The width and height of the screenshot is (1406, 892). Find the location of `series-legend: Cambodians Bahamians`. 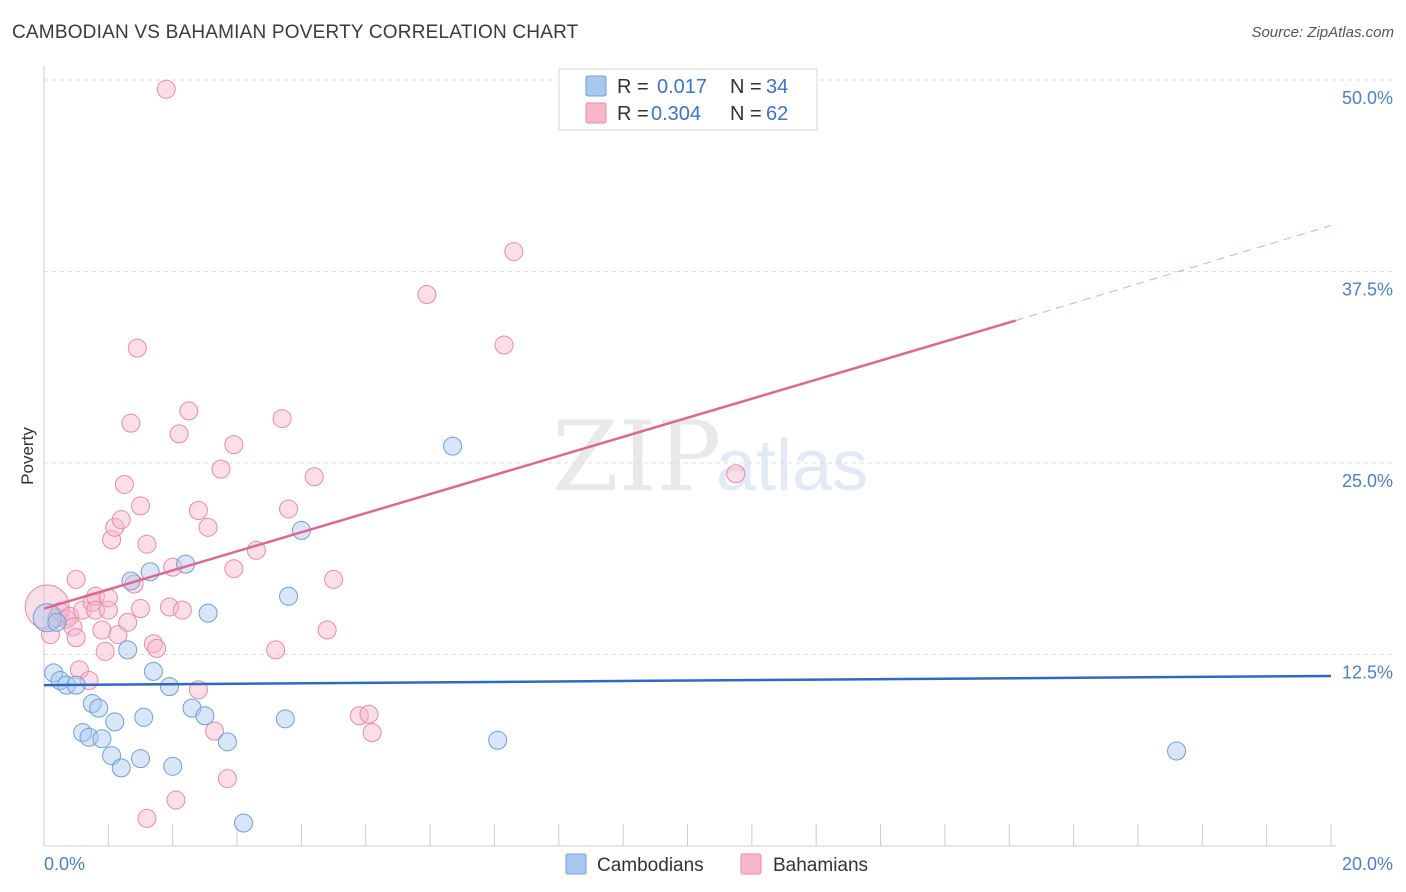

series-legend: Cambodians Bahamians is located at coordinates (716, 864).